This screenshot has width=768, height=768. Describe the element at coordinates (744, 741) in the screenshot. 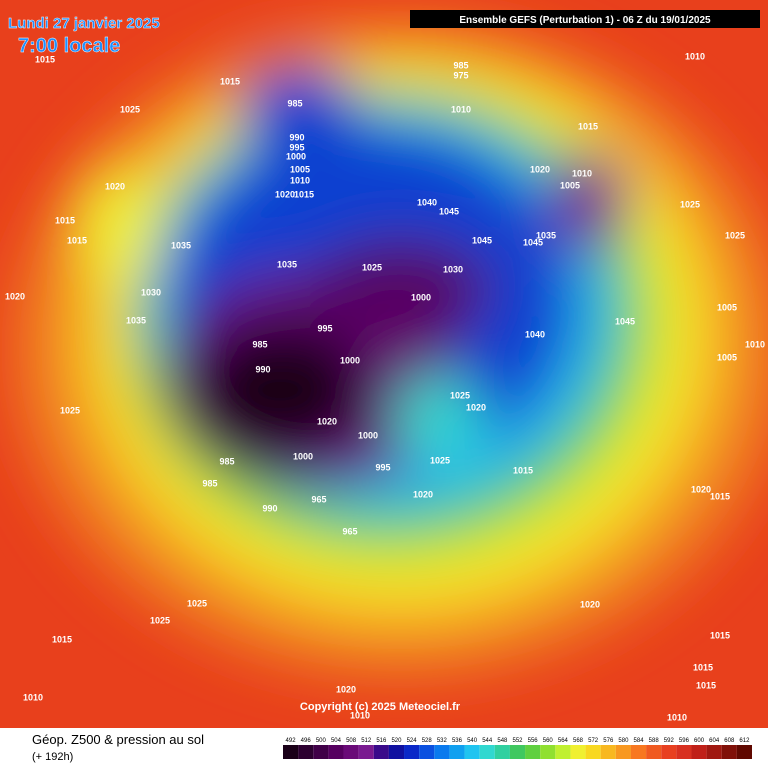

I see `colorbar-label: 612` at that location.